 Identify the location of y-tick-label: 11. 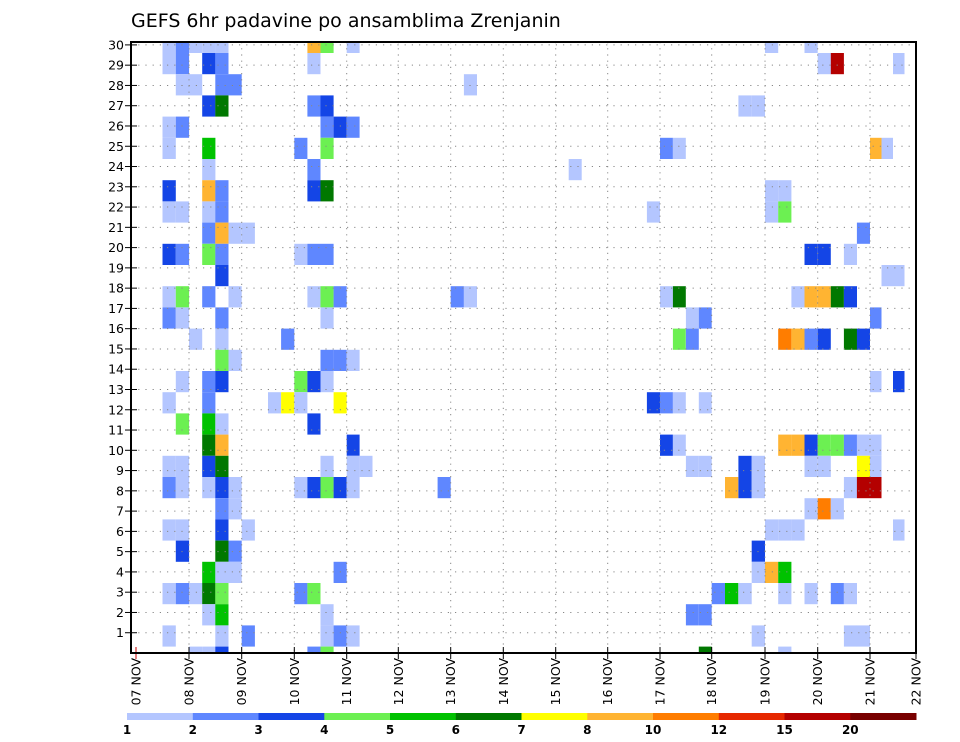
(116, 430).